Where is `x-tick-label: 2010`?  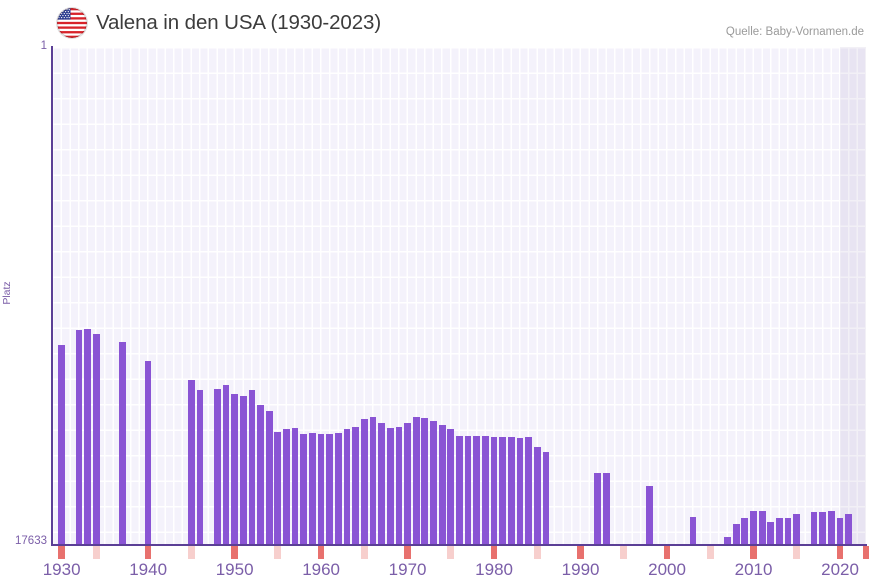
x-tick-label: 2010 is located at coordinates (753, 569).